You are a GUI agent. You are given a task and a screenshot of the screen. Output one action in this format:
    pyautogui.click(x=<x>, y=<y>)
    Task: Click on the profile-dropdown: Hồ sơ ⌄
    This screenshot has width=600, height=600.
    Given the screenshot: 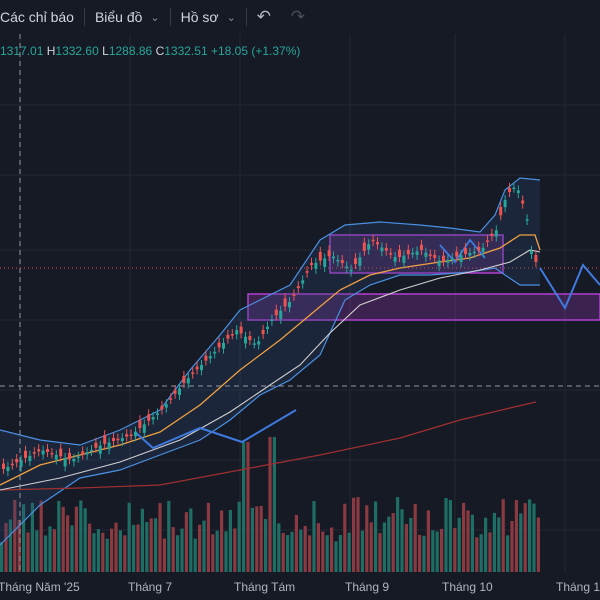 What is the action you would take?
    pyautogui.click(x=208, y=17)
    